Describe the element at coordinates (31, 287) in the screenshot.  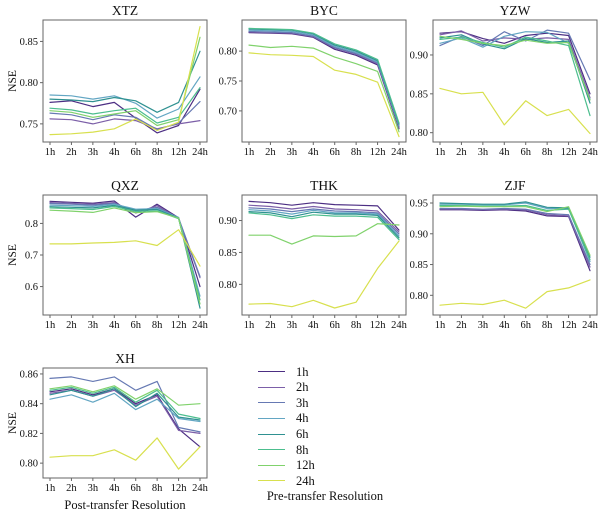
I see `y-tick-label: 0.6` at that location.